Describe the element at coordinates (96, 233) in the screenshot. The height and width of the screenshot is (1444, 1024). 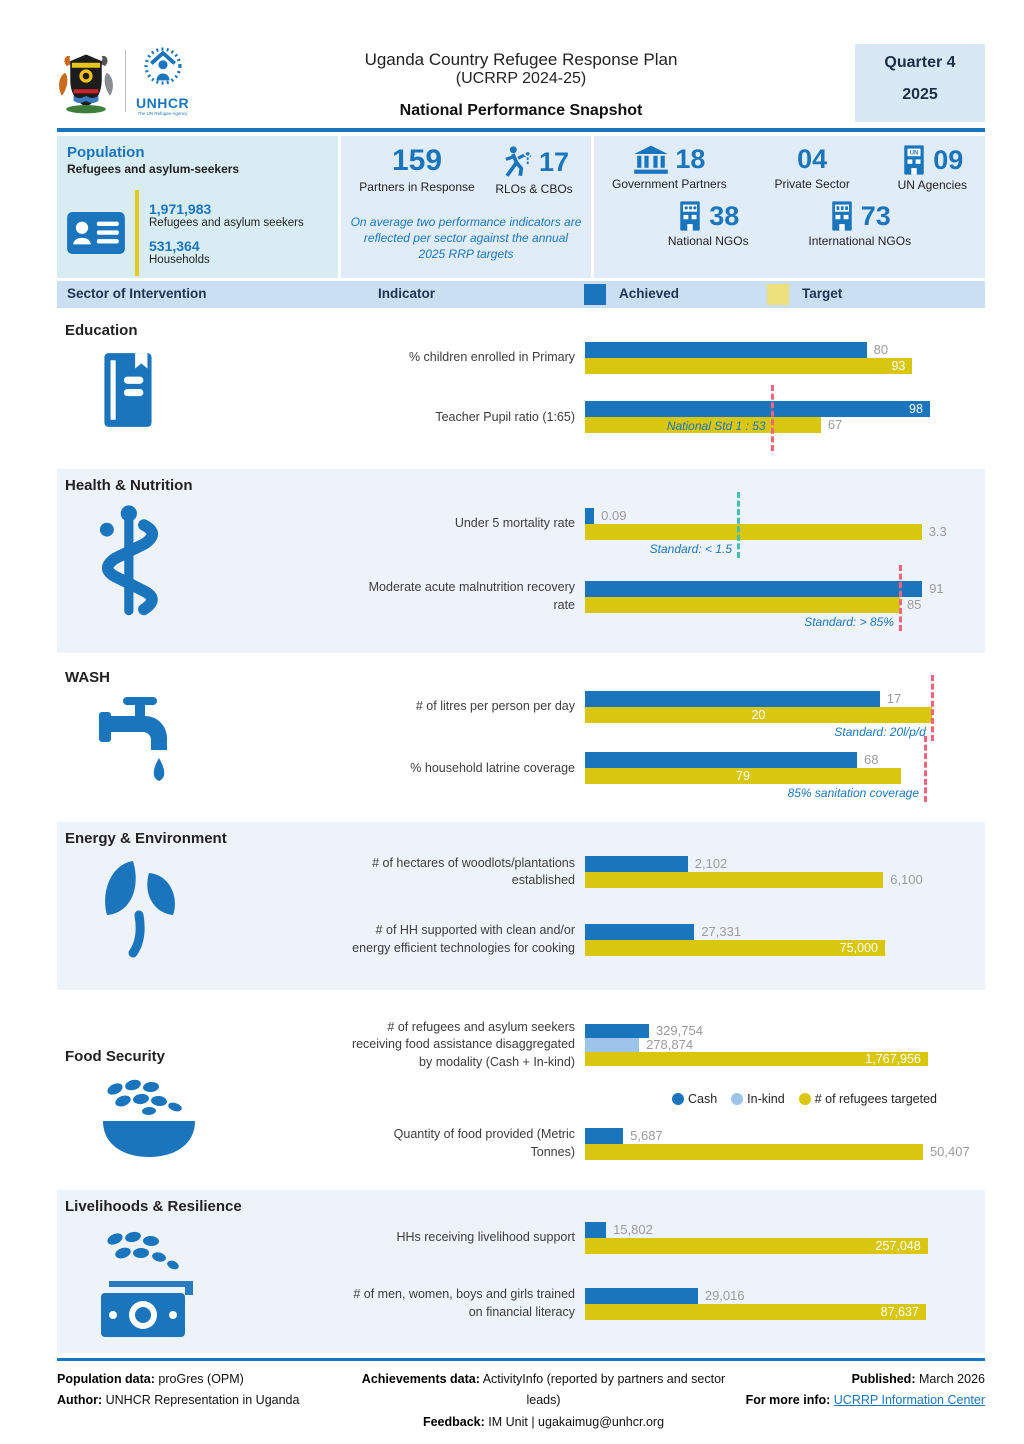
I see `id-card-icon` at that location.